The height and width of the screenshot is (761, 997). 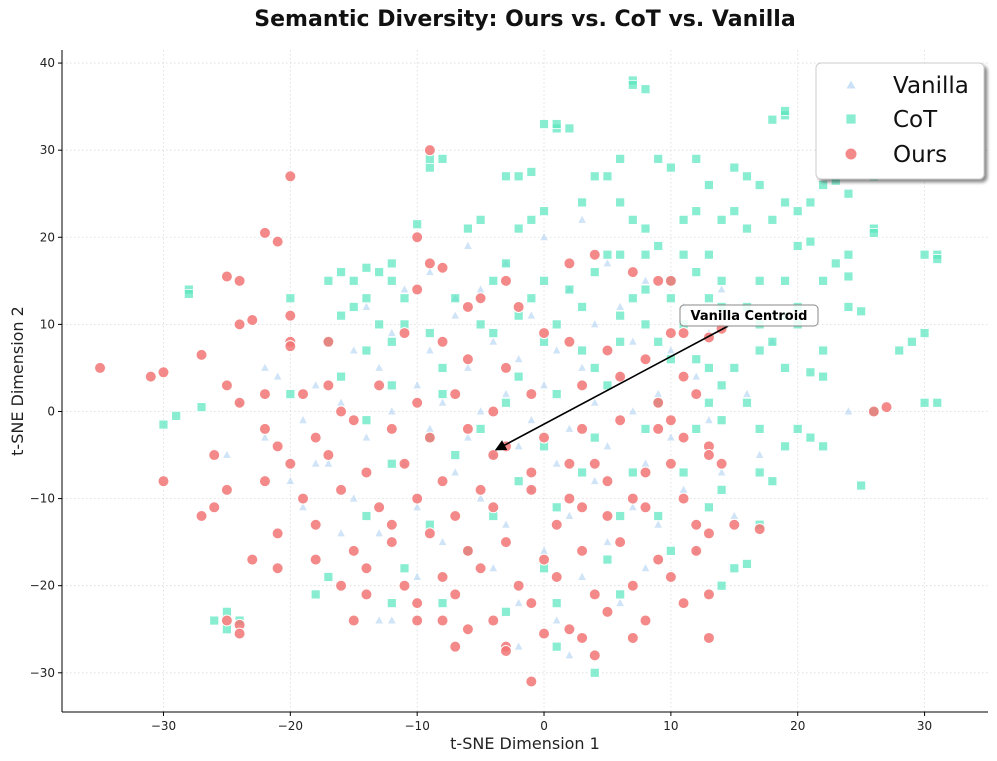 What do you see at coordinates (851, 119) in the screenshot?
I see `legend-cot-marker` at bounding box center [851, 119].